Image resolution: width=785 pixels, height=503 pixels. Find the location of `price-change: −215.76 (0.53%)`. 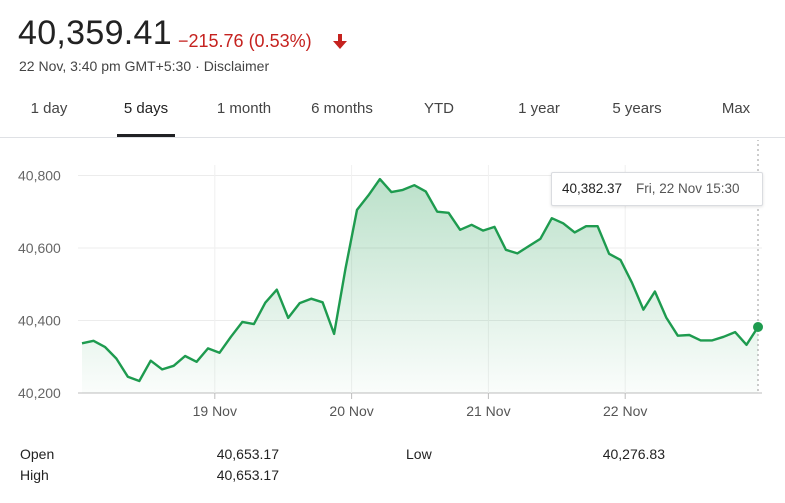

price-change: −215.76 (0.53%) is located at coordinates (245, 41).